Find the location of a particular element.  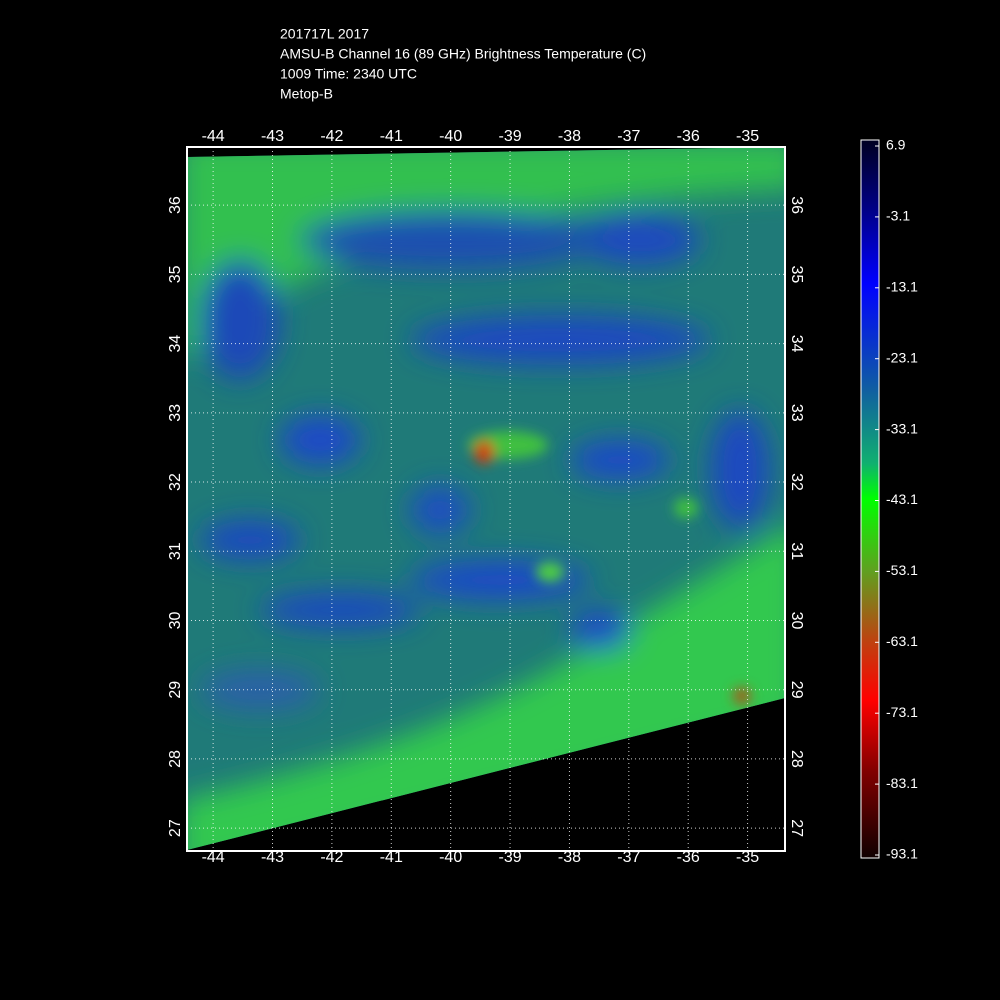

colorbar-label: -13.1 is located at coordinates (902, 287).